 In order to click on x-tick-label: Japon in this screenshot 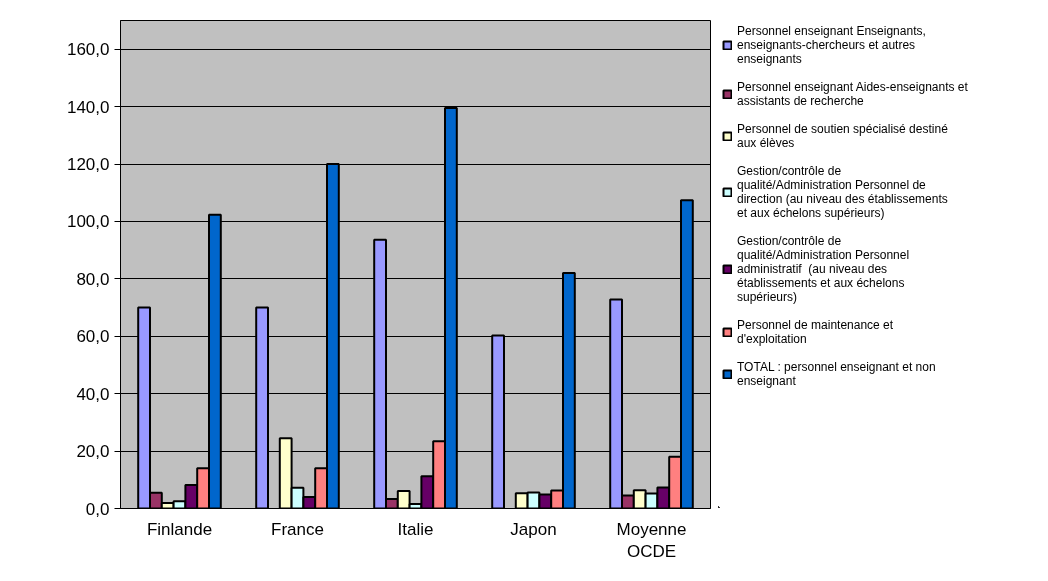, I will do `click(533, 529)`.